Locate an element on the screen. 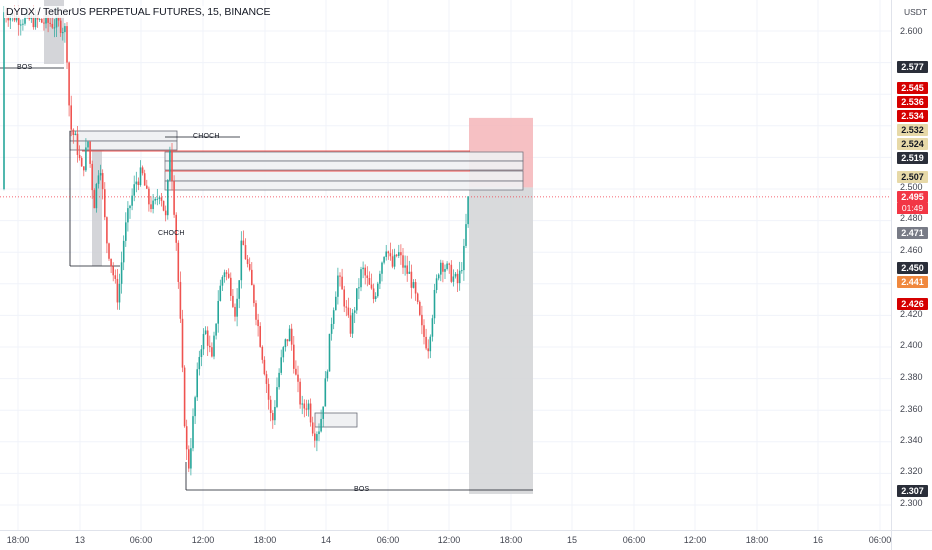 The height and width of the screenshot is (550, 932). y-tick: 2.420 is located at coordinates (911, 314).